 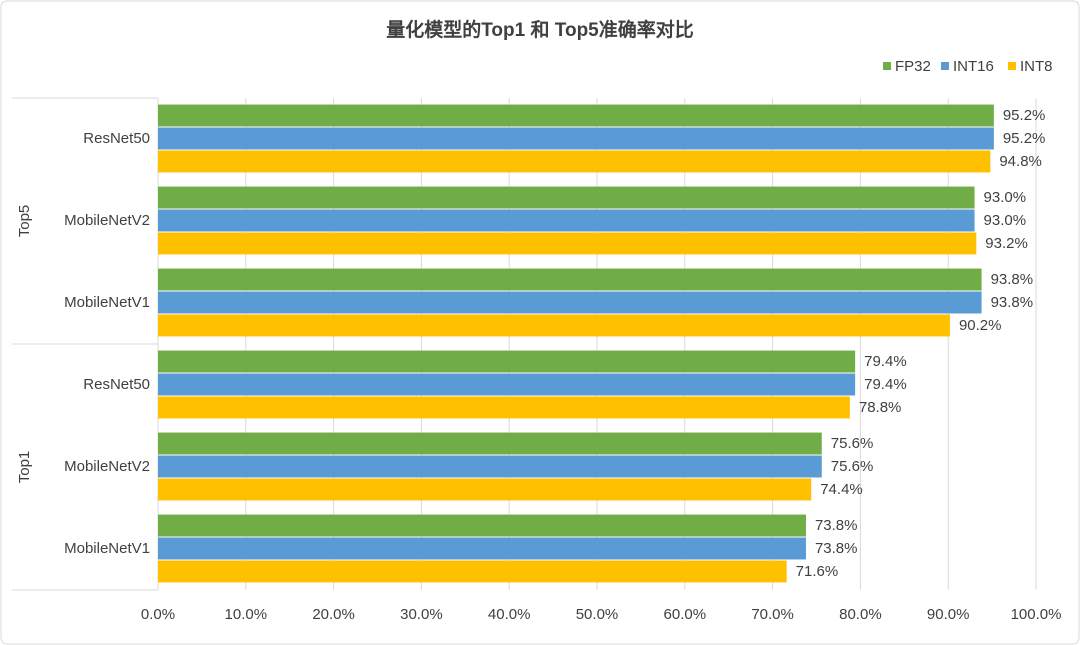 What do you see at coordinates (860, 614) in the screenshot?
I see `x-tick-label: 80.0%` at bounding box center [860, 614].